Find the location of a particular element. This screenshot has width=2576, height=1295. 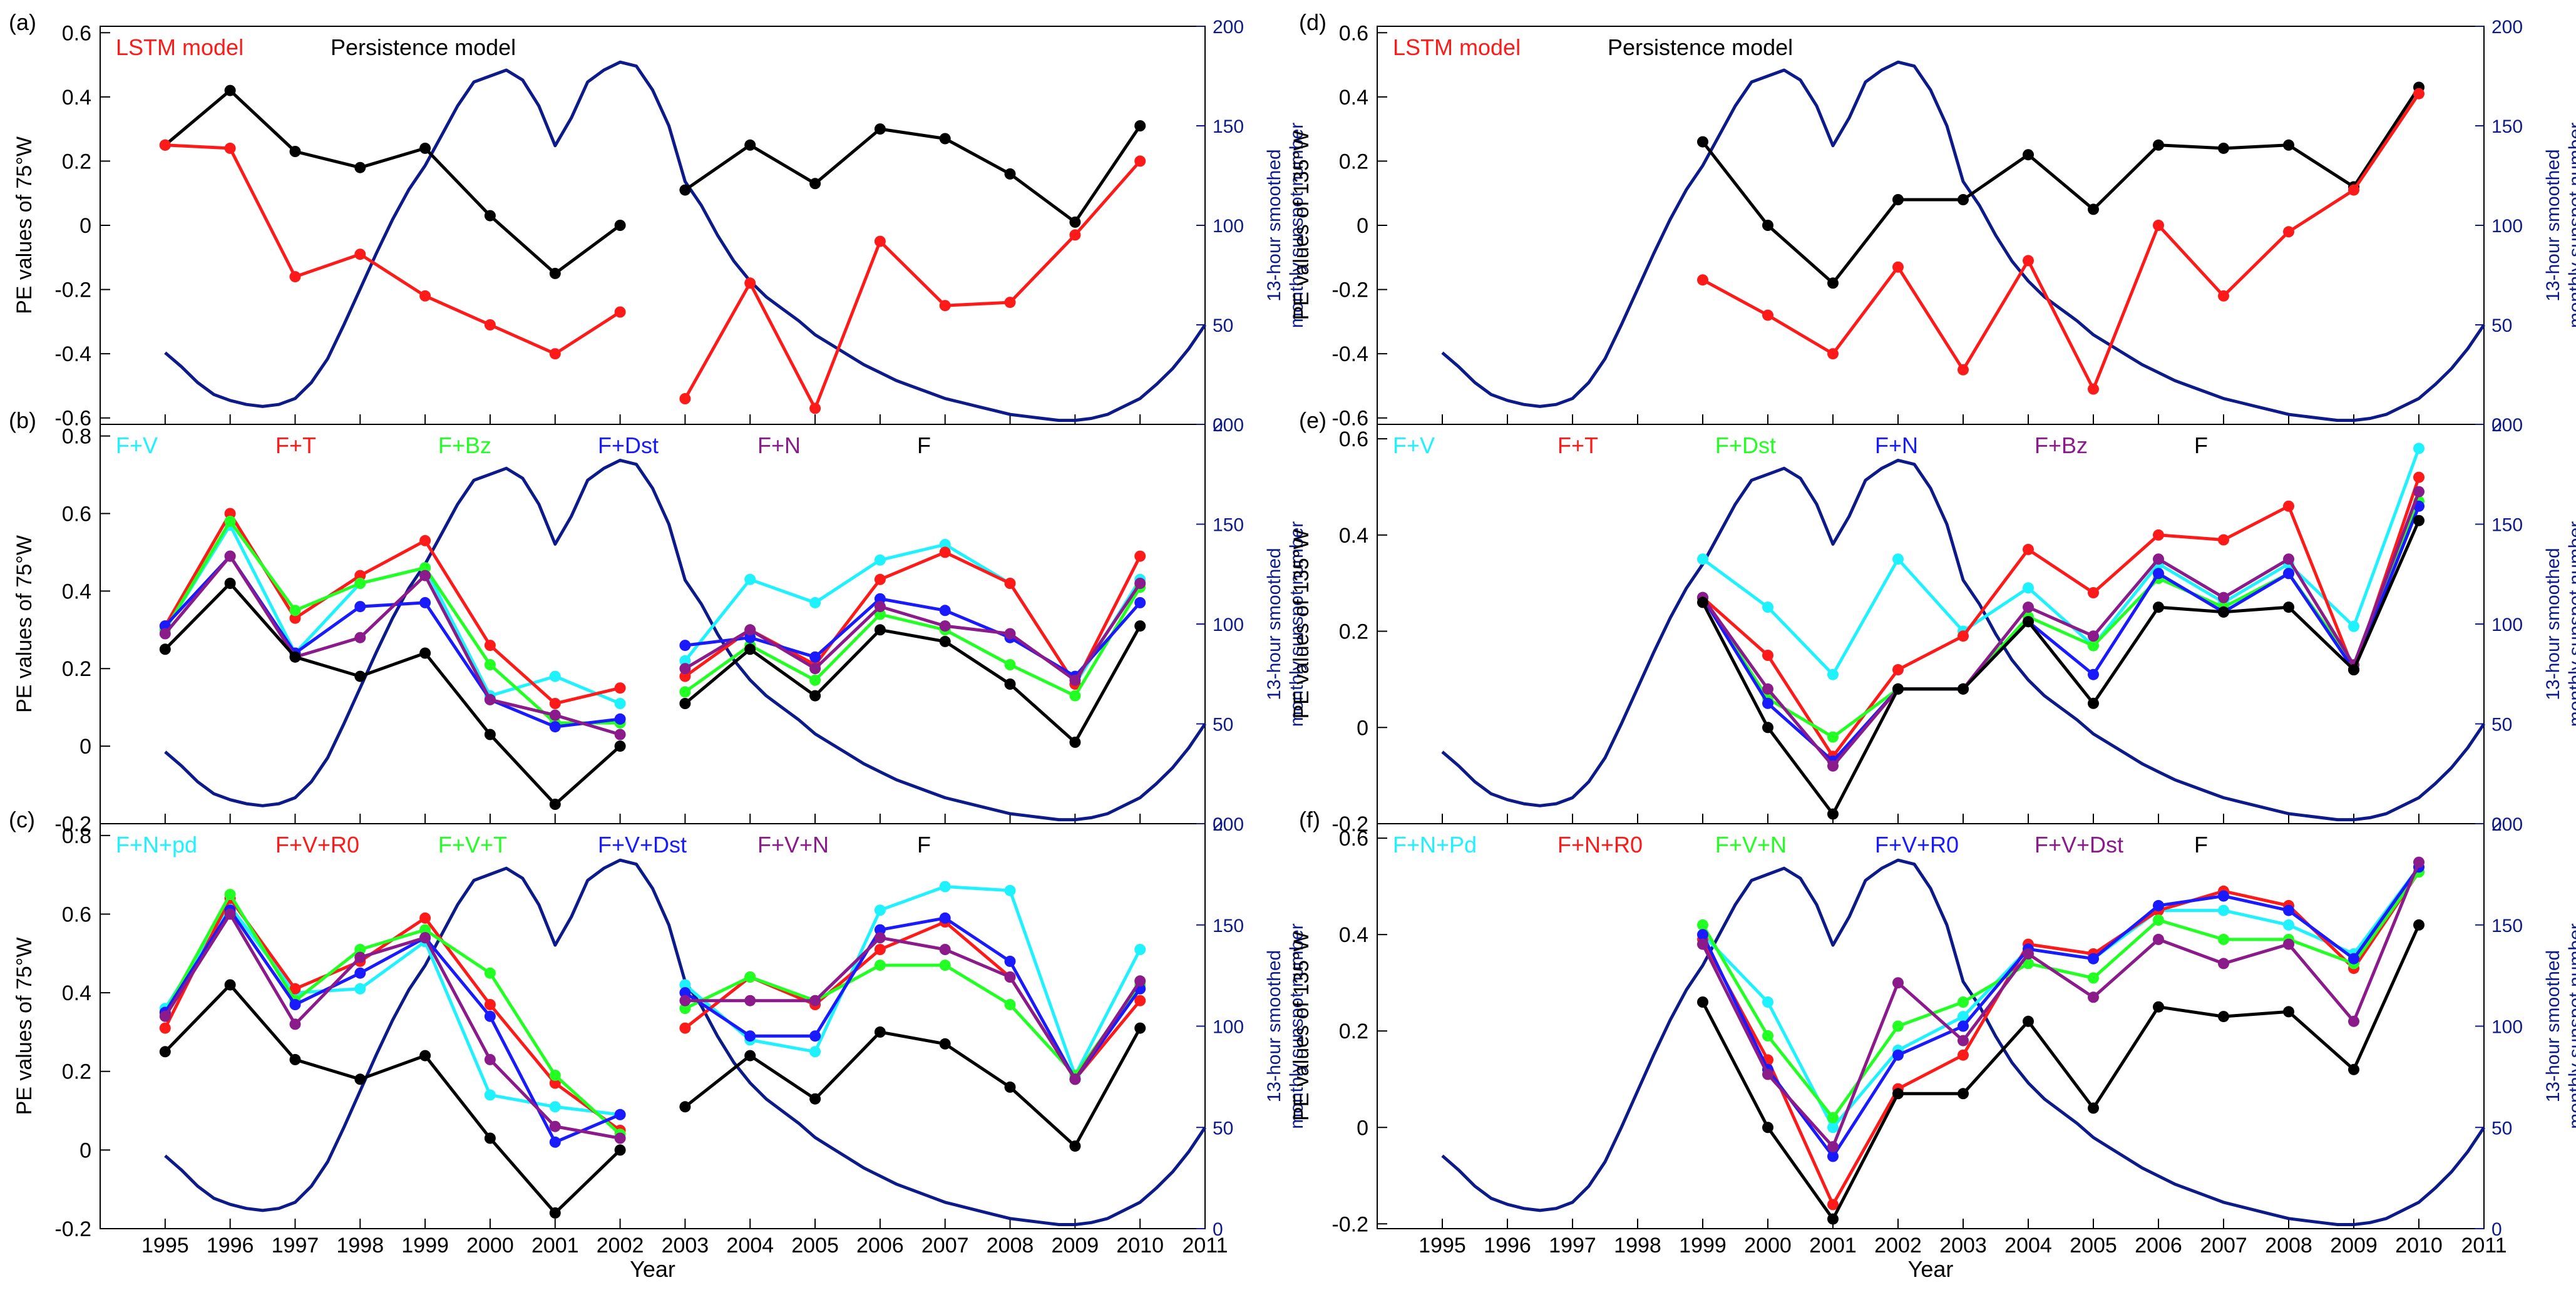

x-tick-label: 1999 is located at coordinates (425, 1246).